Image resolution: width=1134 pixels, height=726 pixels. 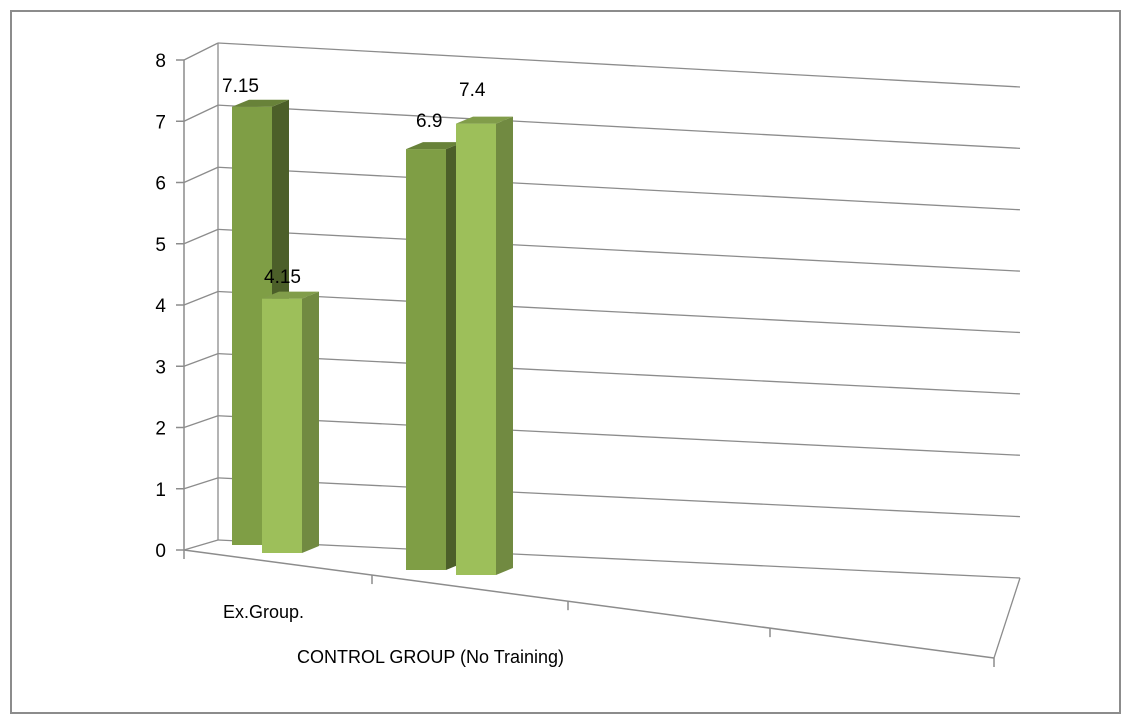 What do you see at coordinates (472, 90) in the screenshot?
I see `data-label: 7.4` at bounding box center [472, 90].